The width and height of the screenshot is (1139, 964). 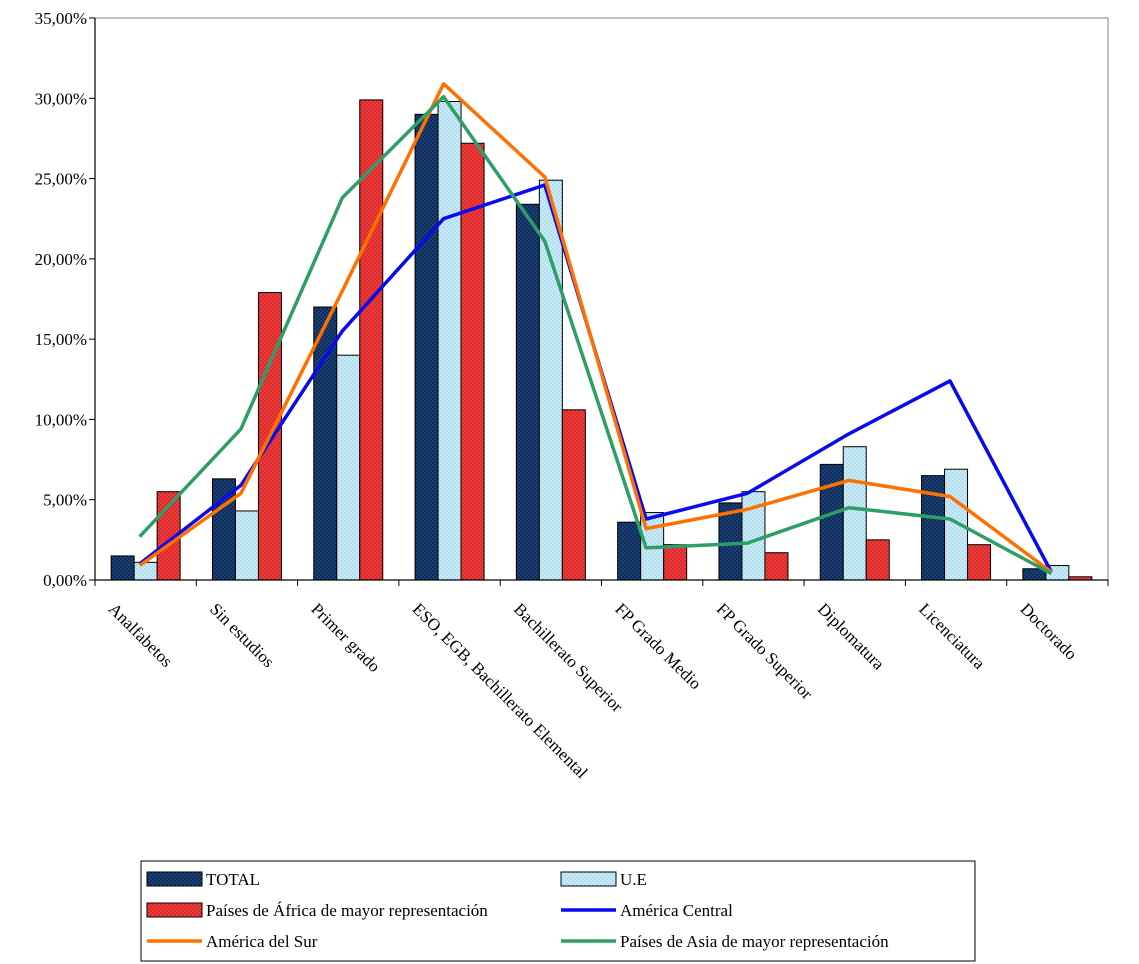 What do you see at coordinates (568, 657) in the screenshot?
I see `x-category-label: Bachillerato Superior` at bounding box center [568, 657].